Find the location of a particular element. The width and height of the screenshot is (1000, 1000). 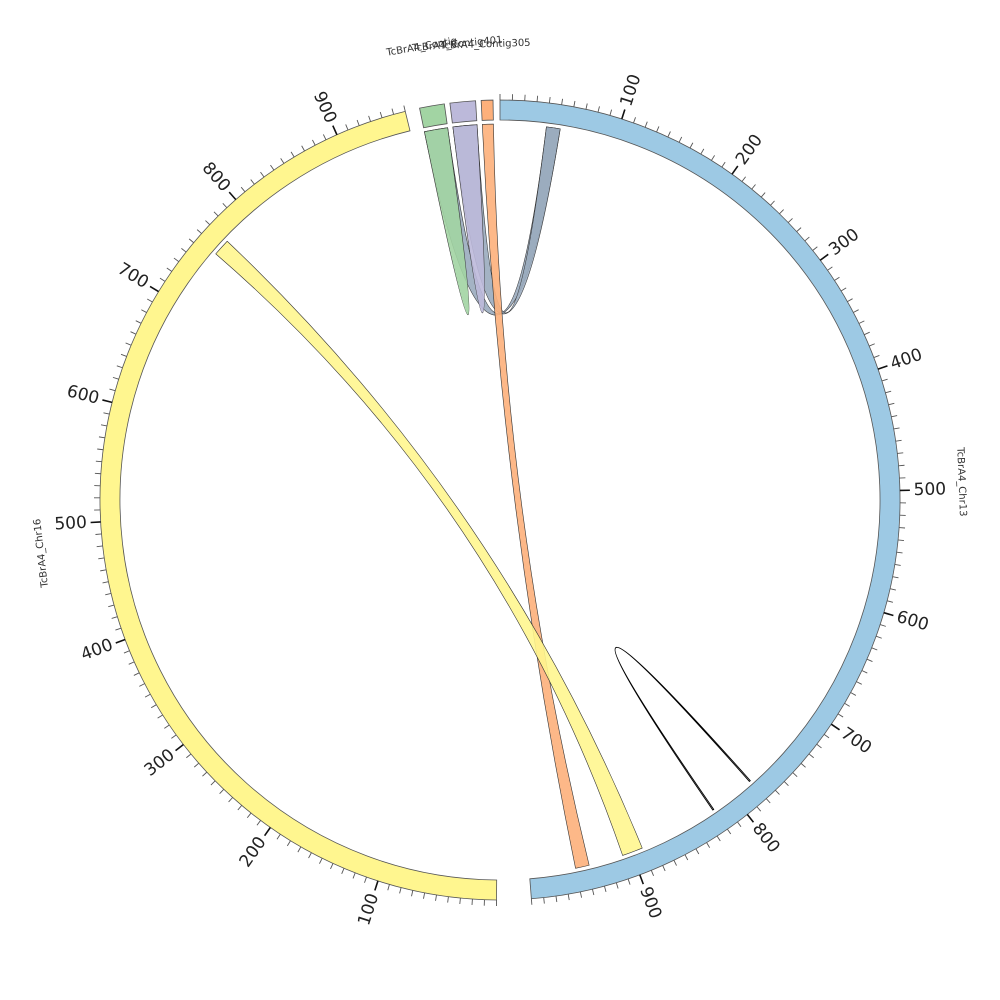

tick-label-chr16-700: 700 is located at coordinates (133, 276).